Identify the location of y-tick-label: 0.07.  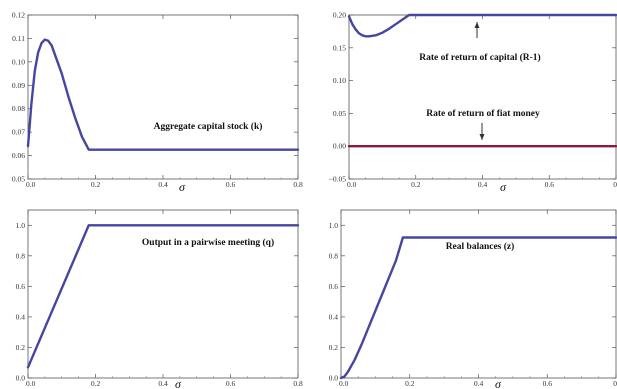
(18, 132).